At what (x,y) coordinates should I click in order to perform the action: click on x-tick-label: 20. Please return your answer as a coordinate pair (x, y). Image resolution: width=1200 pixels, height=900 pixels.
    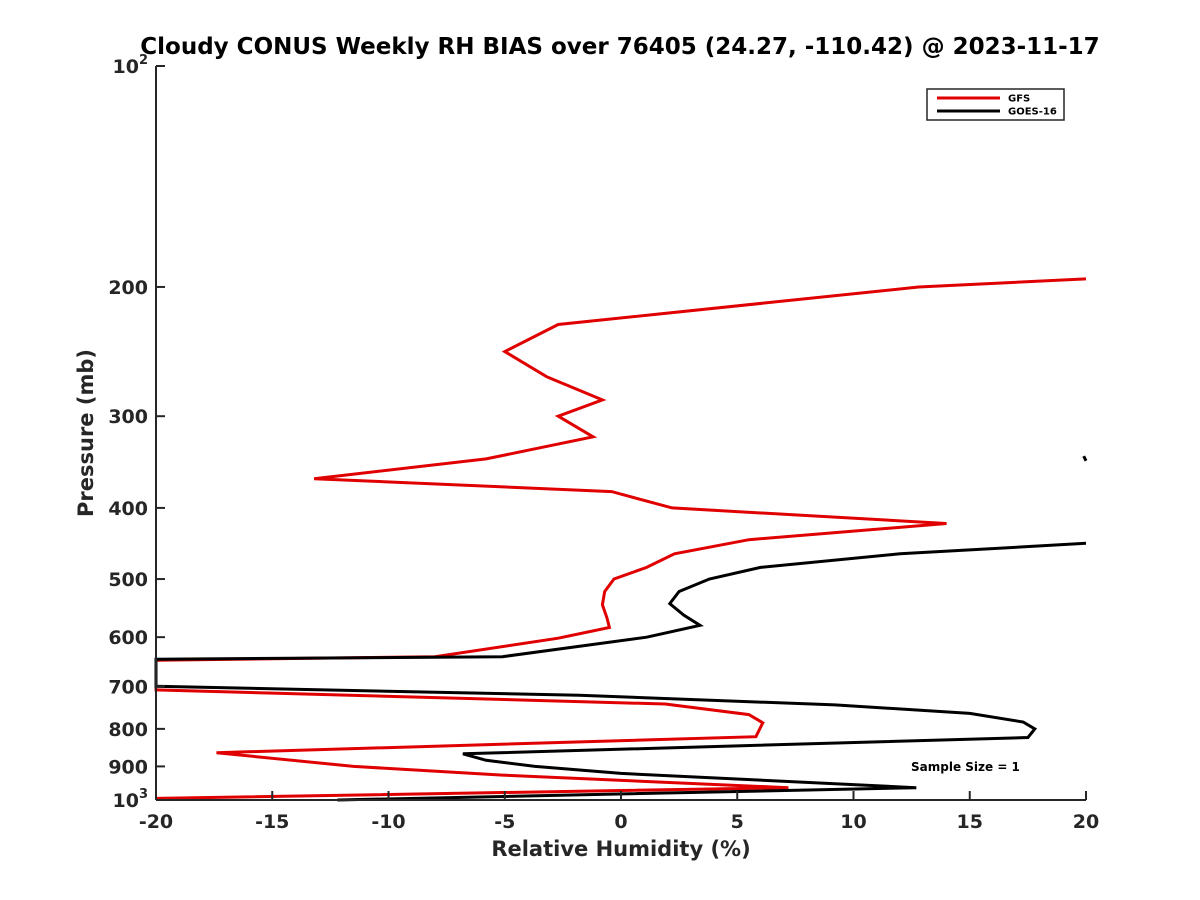
    Looking at the image, I should click on (1086, 822).